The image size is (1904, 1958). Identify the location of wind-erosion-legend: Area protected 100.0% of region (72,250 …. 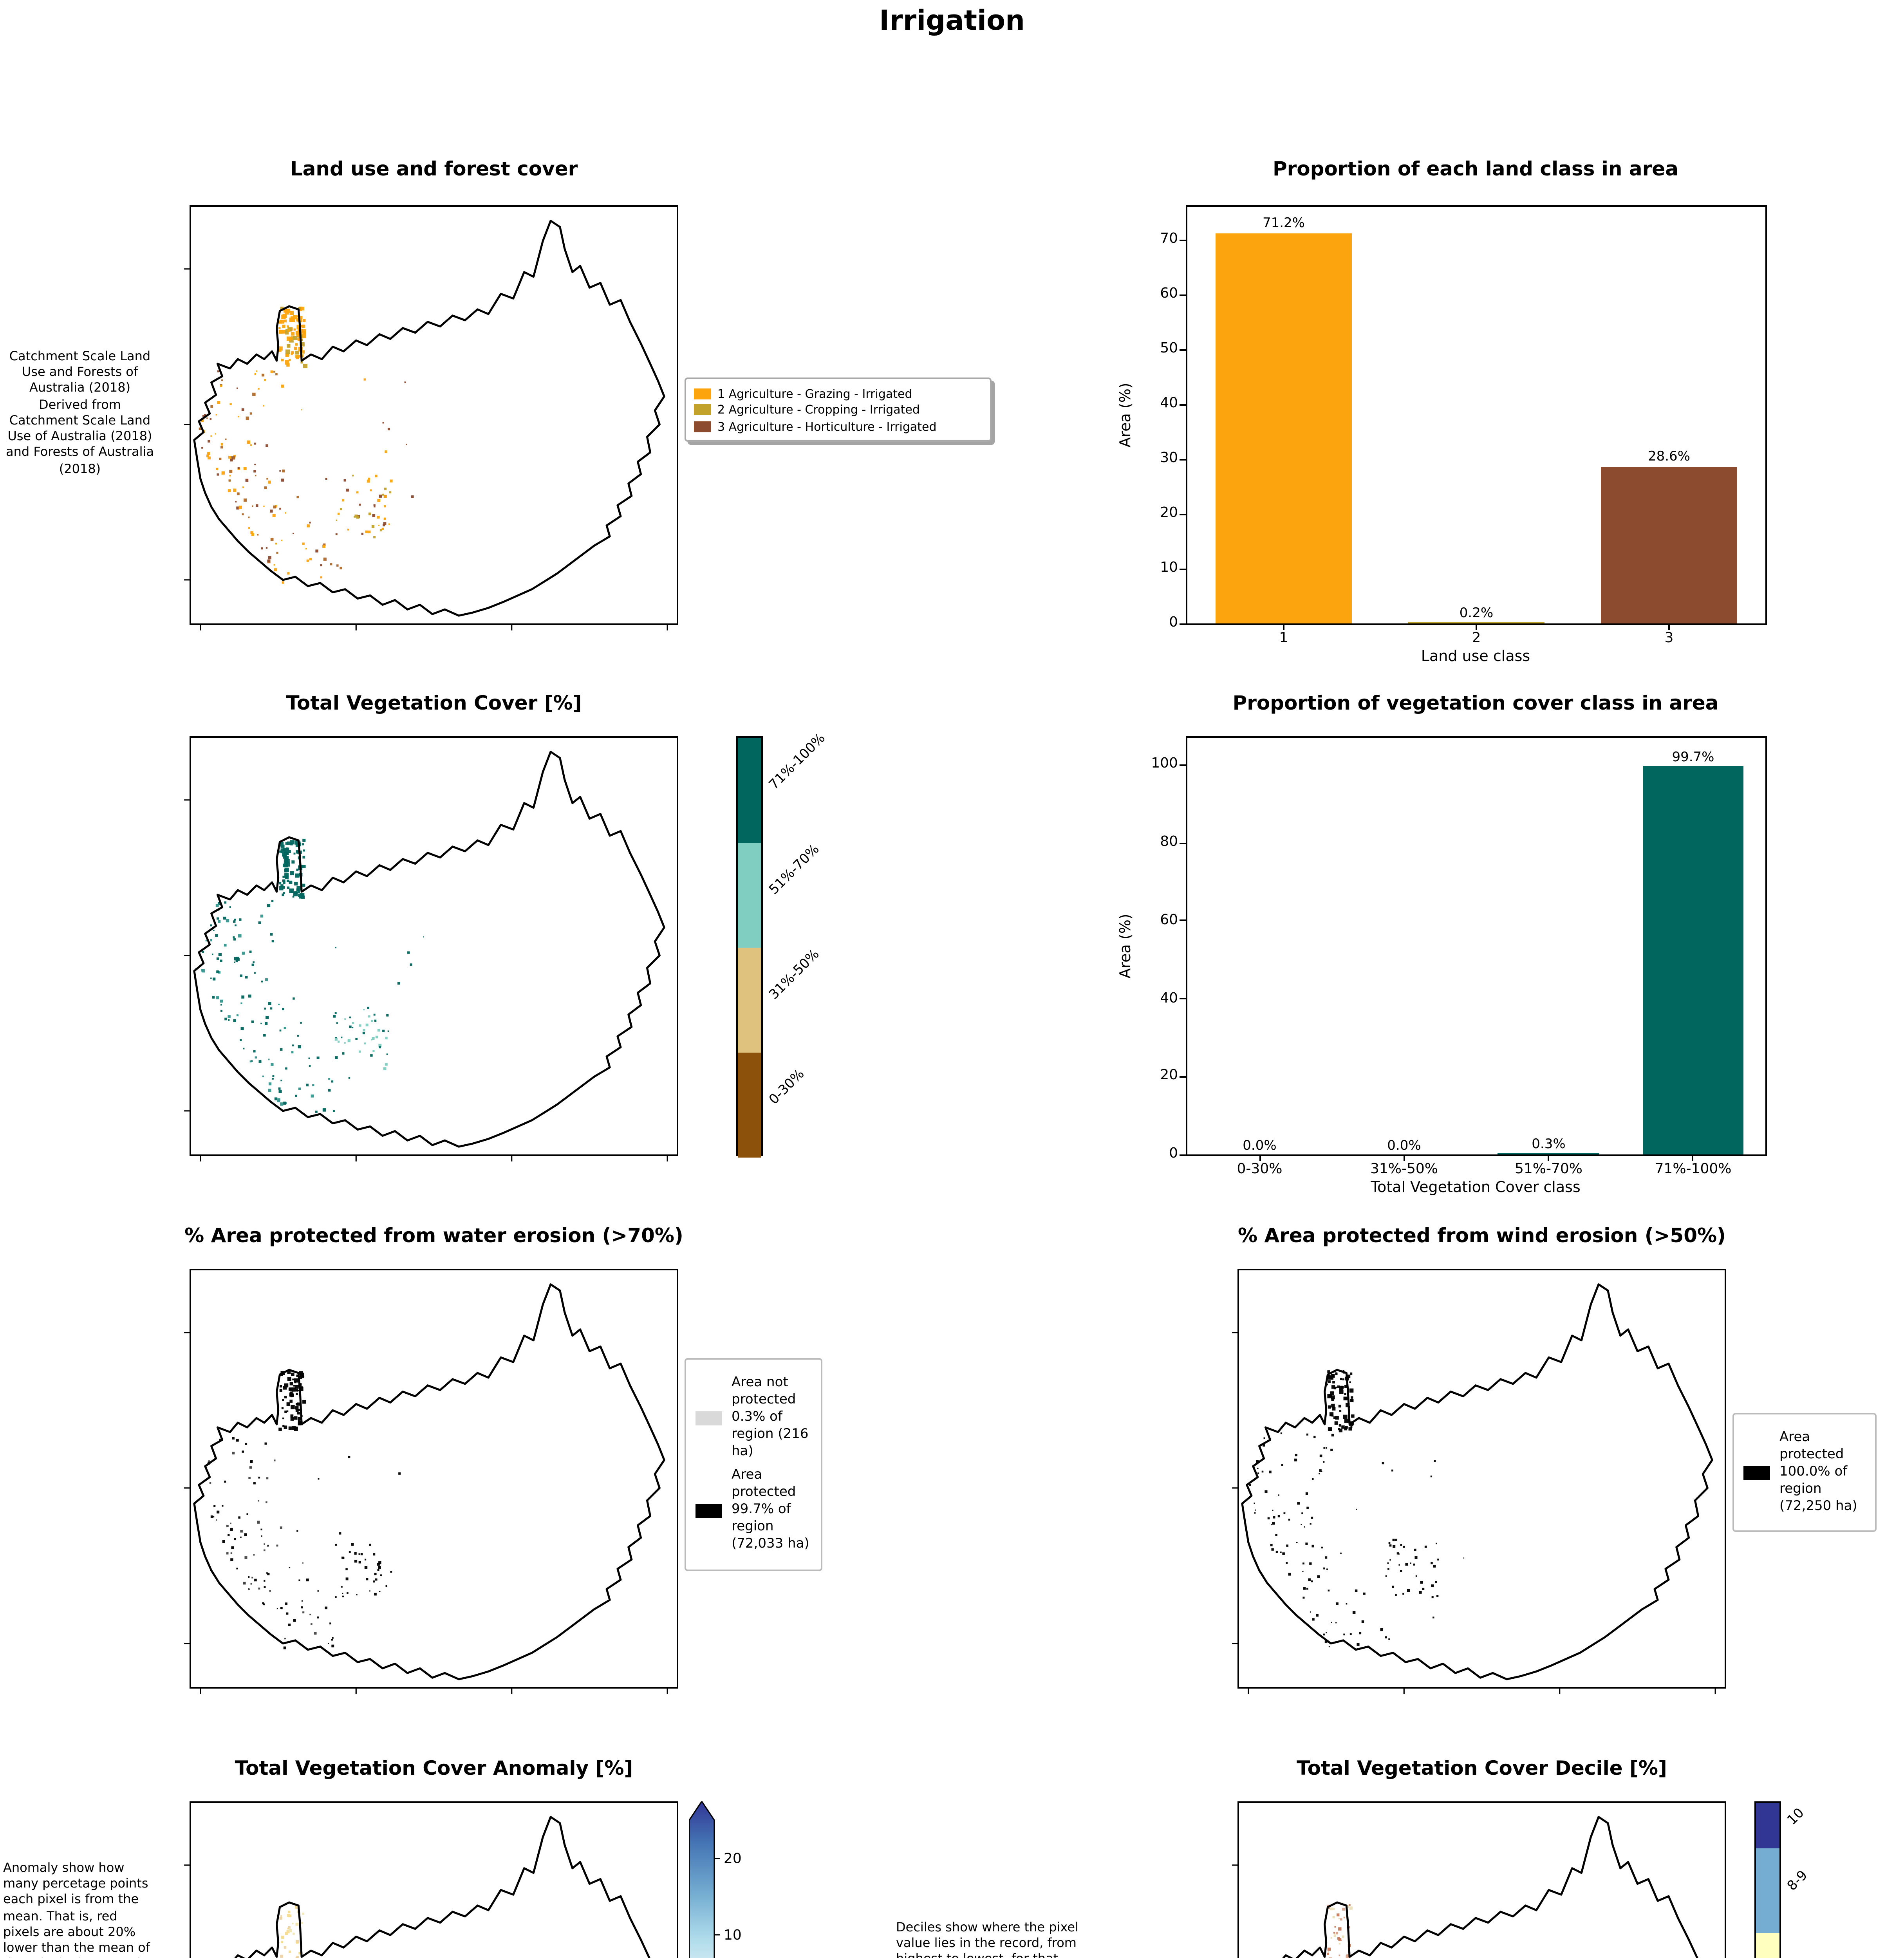
(1804, 1473).